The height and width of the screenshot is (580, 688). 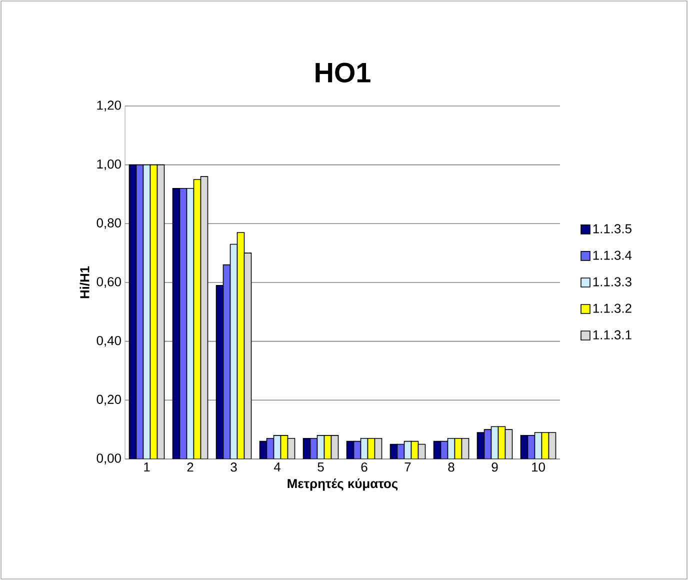 What do you see at coordinates (109, 106) in the screenshot?
I see `y-tick-label: 1,20` at bounding box center [109, 106].